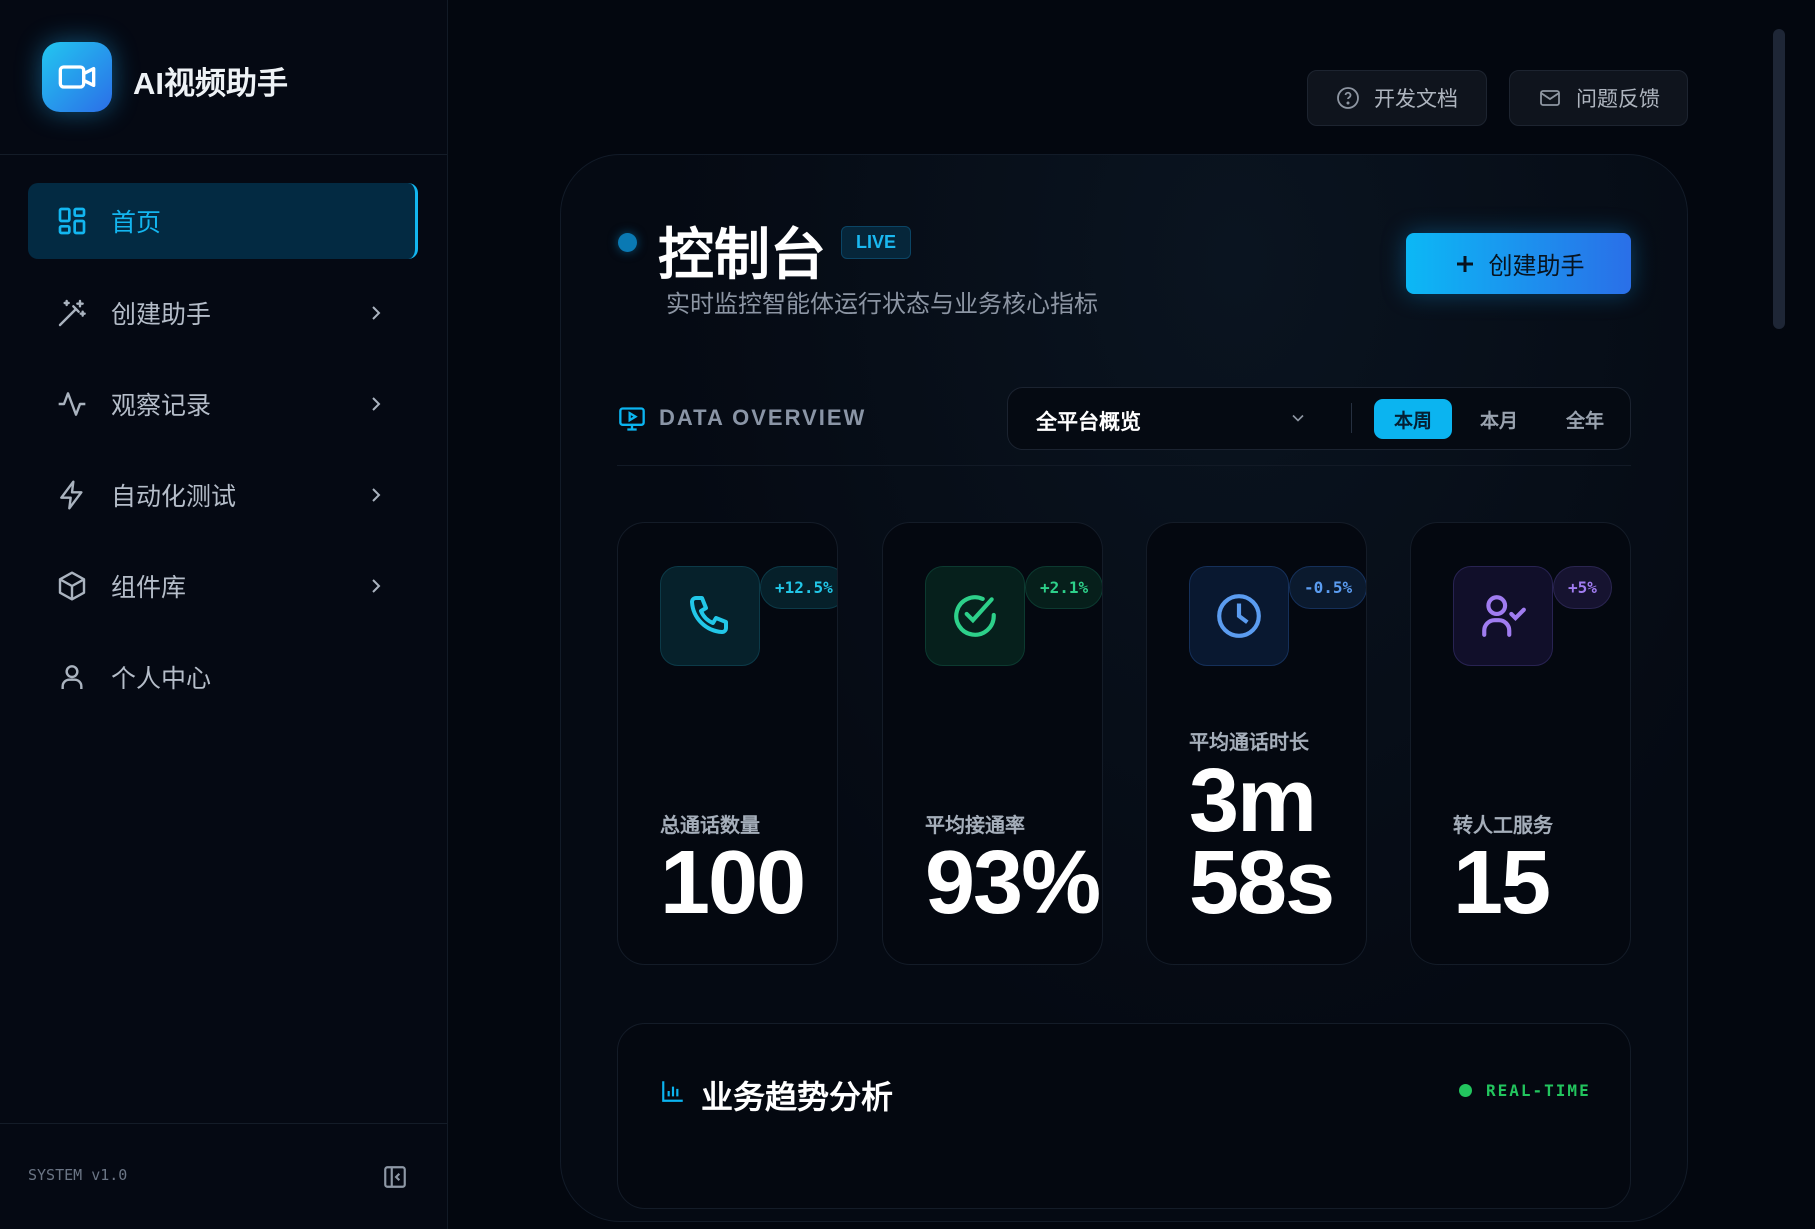  I want to click on period-month: 本月, so click(1498, 421).